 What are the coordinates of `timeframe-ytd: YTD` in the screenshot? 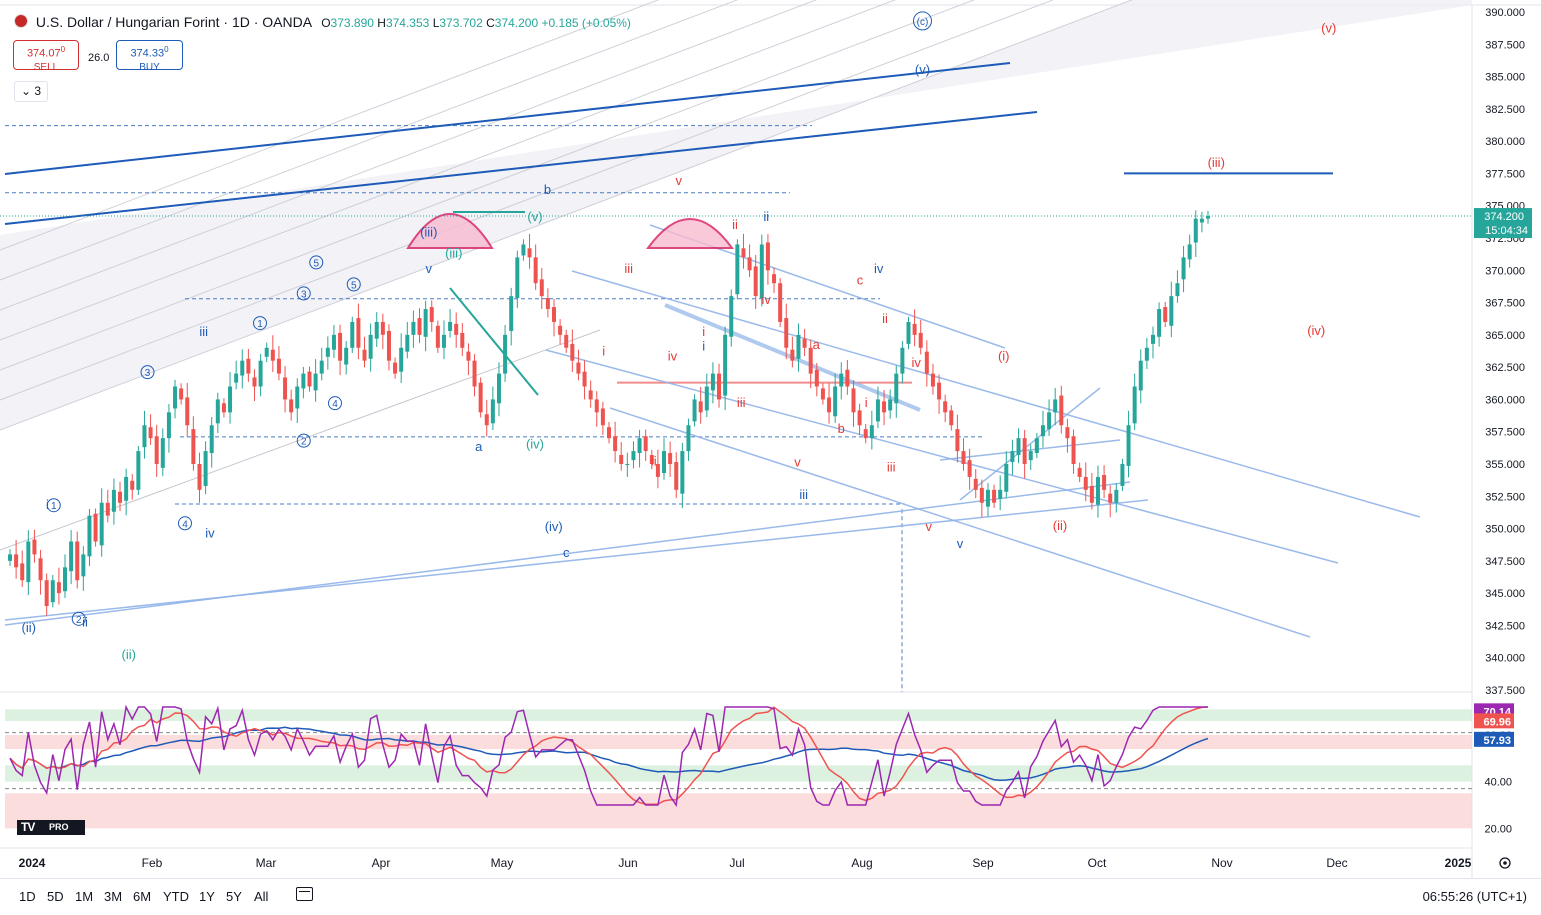 It's located at (176, 896).